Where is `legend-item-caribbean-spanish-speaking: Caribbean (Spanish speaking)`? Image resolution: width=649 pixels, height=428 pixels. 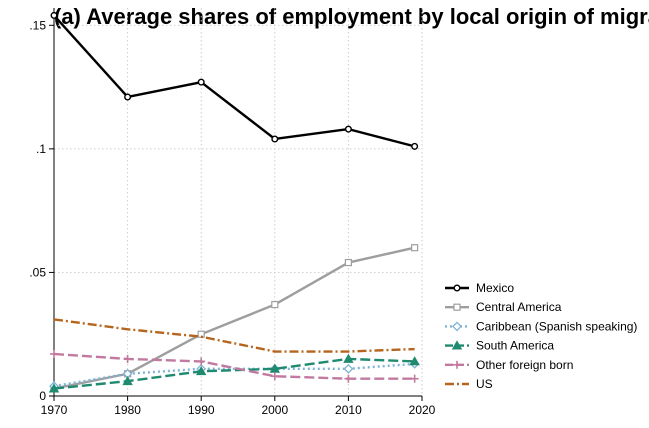 legend-item-caribbean-spanish-speaking: Caribbean (Spanish speaking) is located at coordinates (541, 326).